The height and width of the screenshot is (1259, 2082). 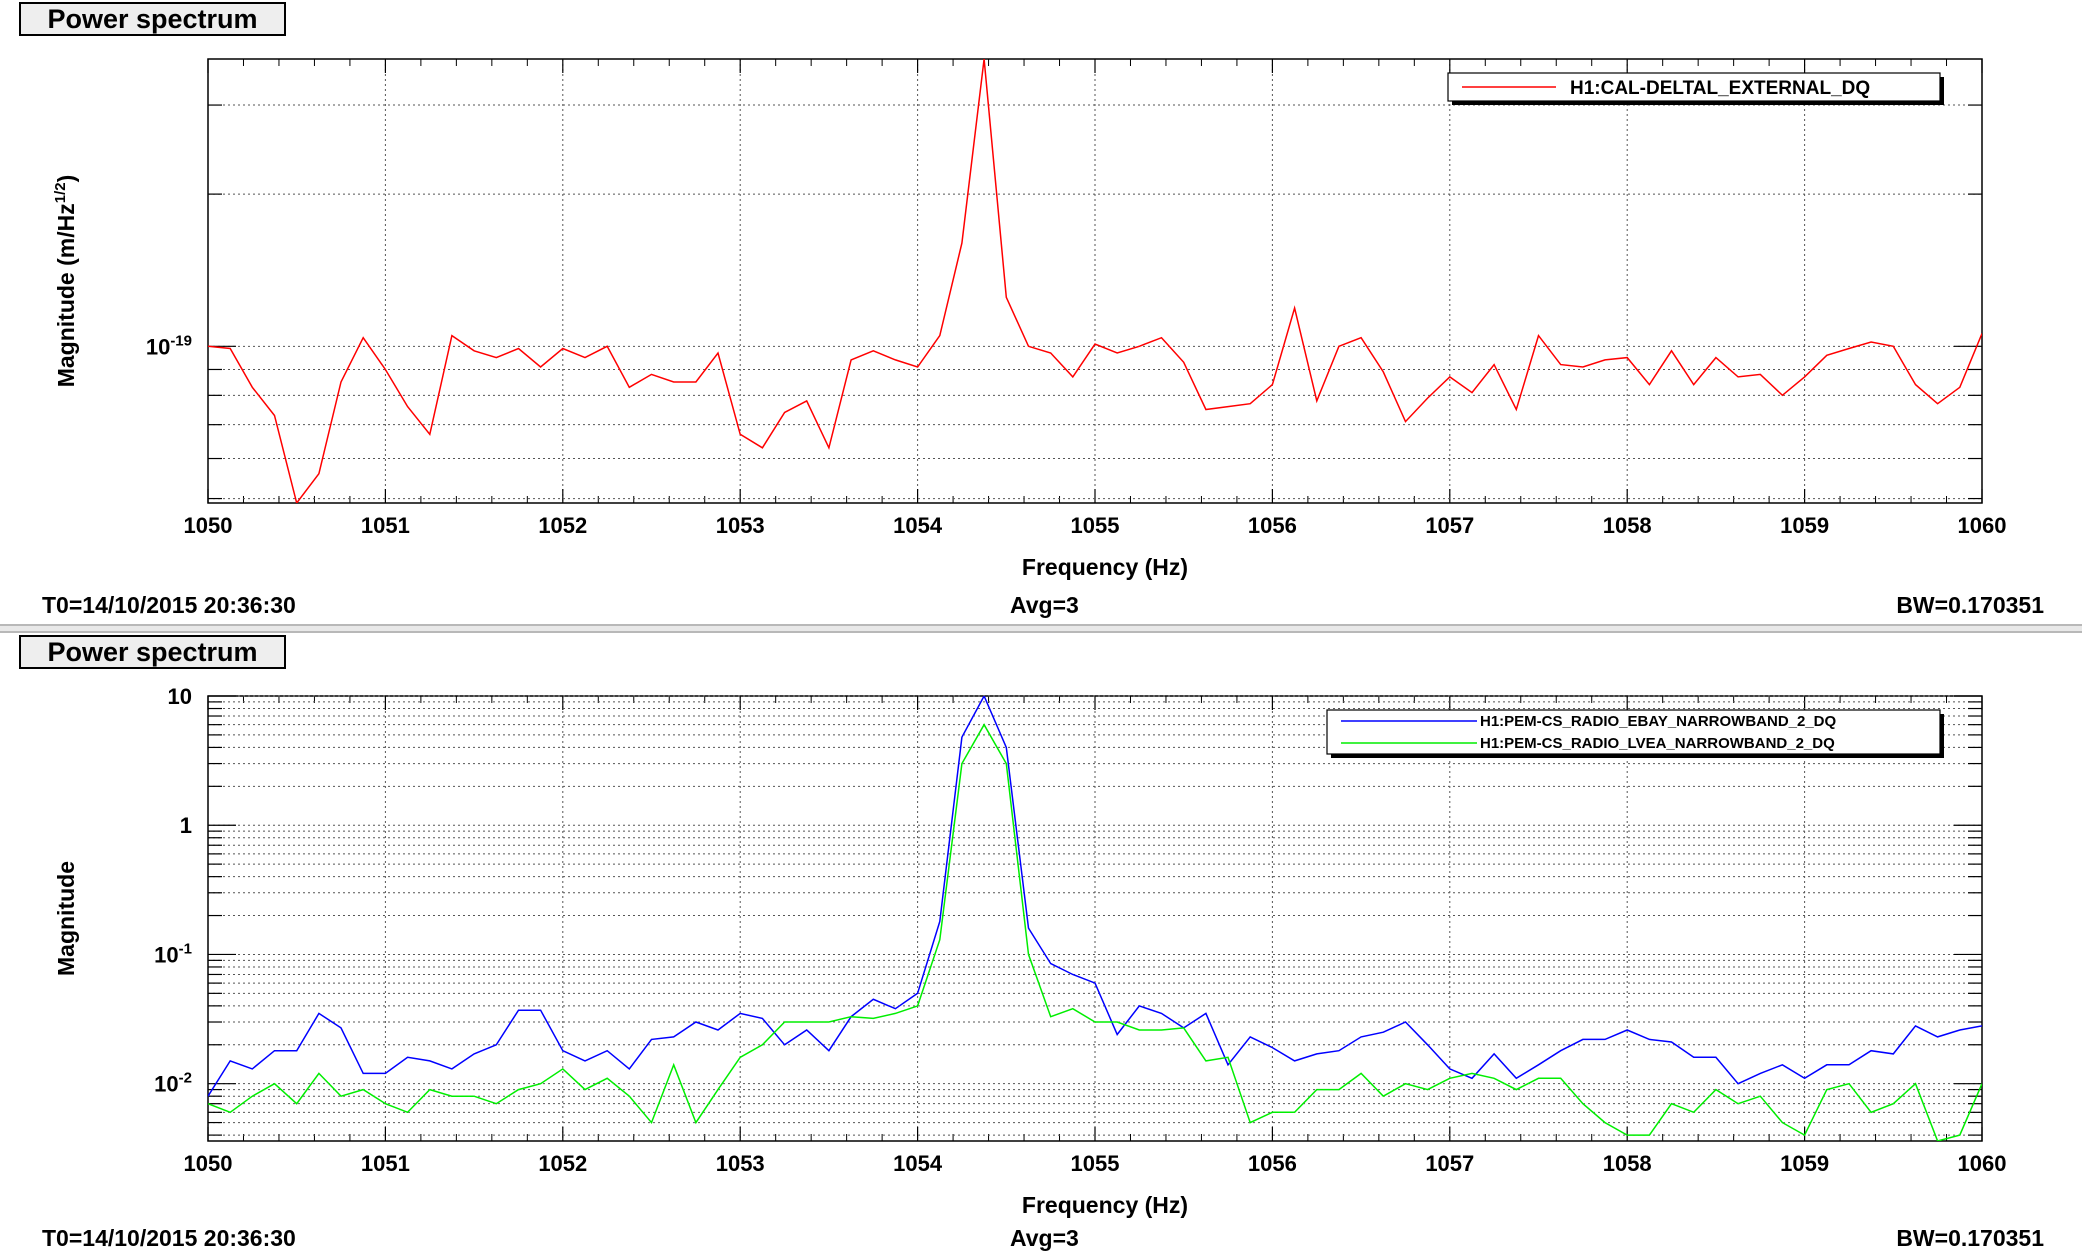 I want to click on y-axis-label: Magnitude, so click(x=66, y=918).